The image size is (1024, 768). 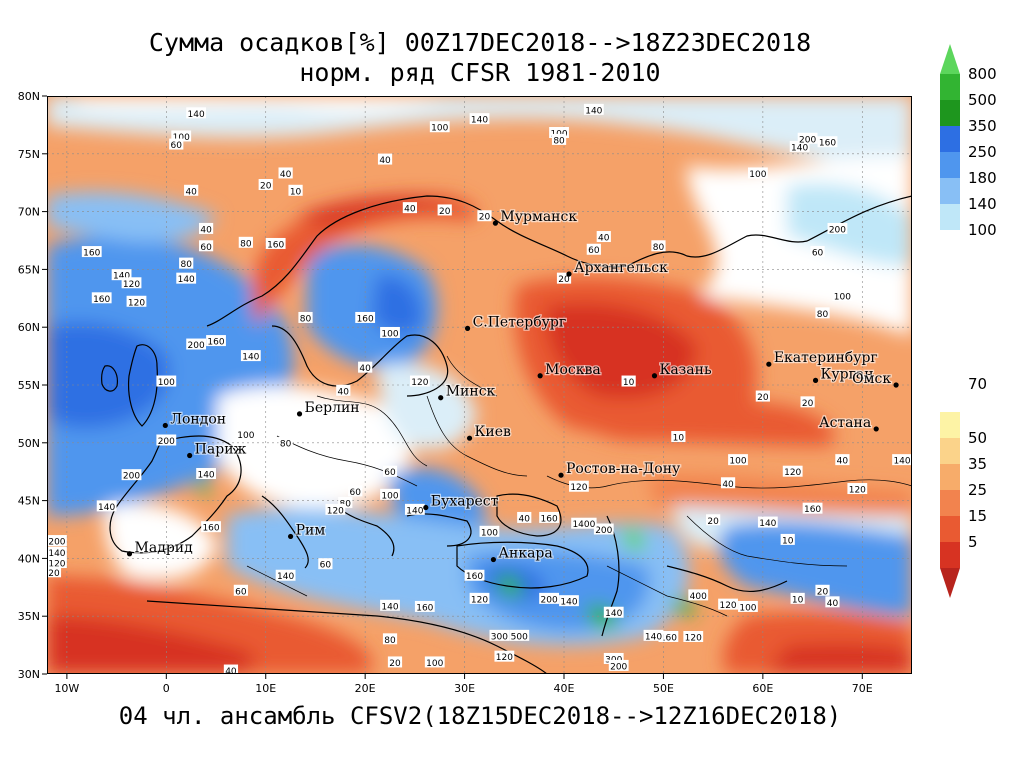 I want to click on legend-boxes, so click(x=950, y=321).